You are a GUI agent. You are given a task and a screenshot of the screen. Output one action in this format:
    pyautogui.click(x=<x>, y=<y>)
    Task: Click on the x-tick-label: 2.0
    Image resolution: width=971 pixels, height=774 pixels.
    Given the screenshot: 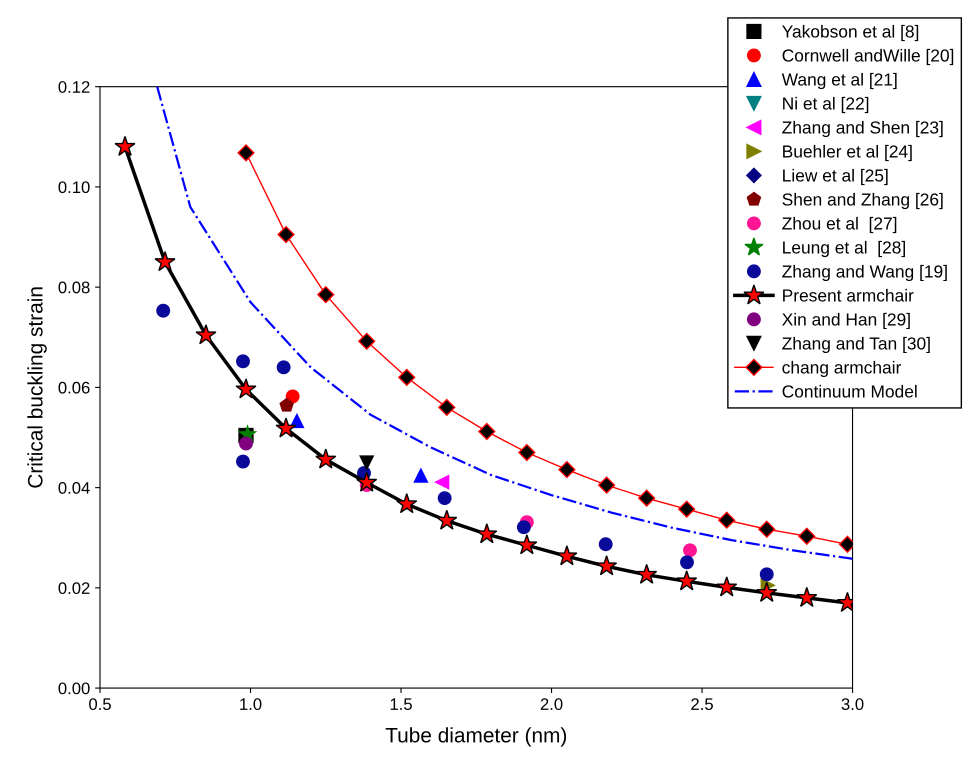 What is the action you would take?
    pyautogui.click(x=551, y=704)
    